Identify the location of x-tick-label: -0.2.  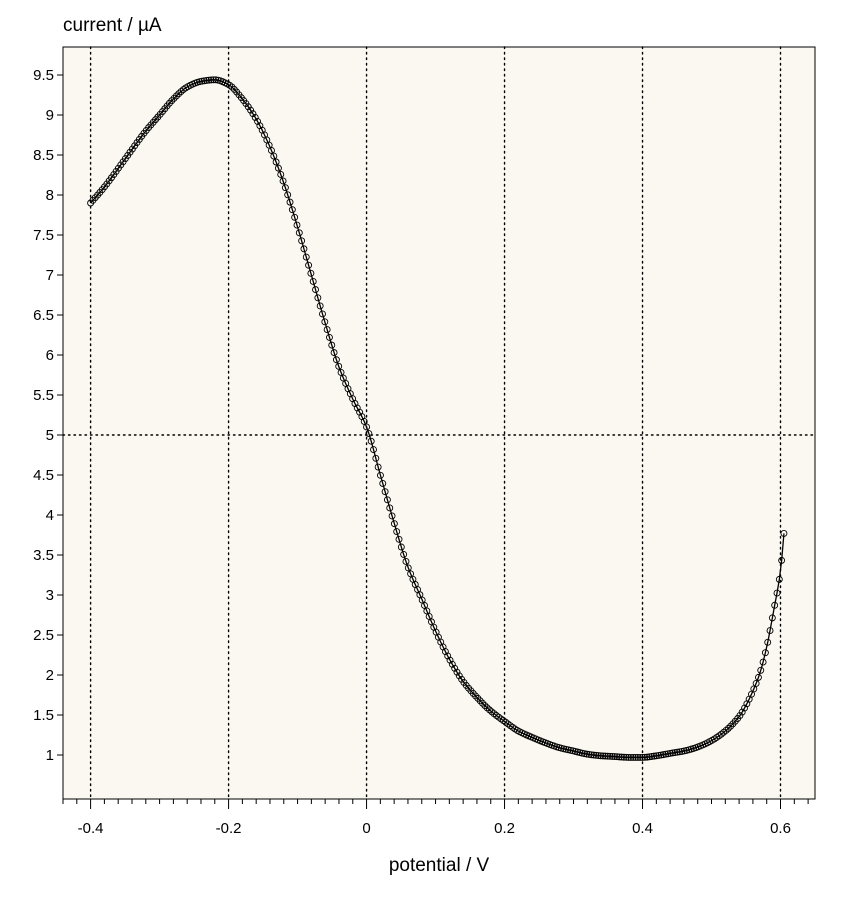
(229, 828).